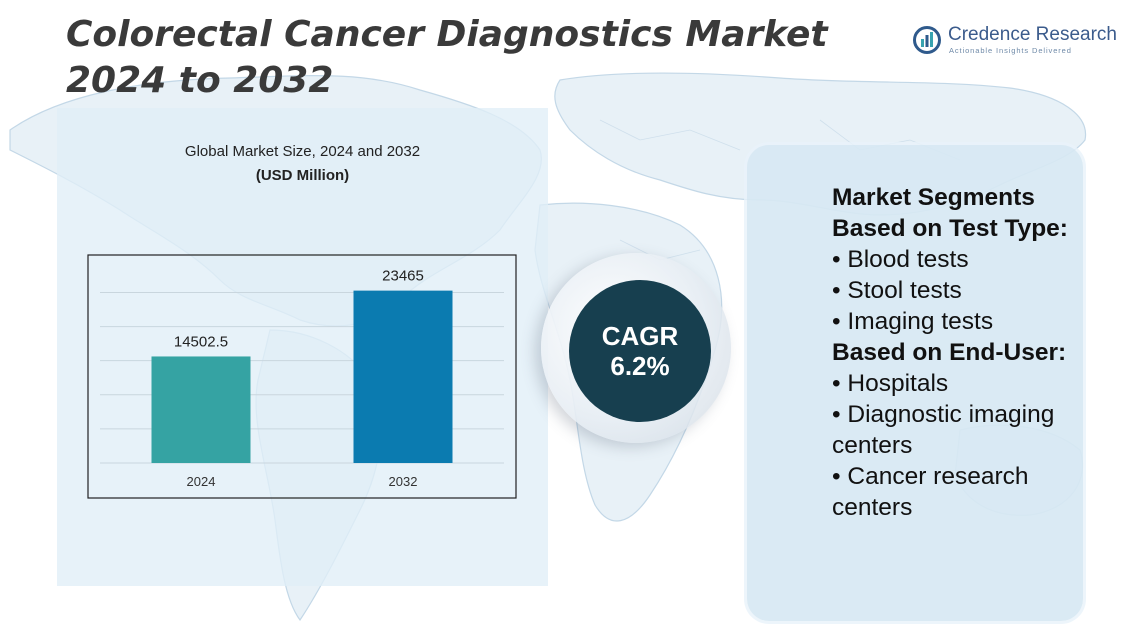  Describe the element at coordinates (403, 376) in the screenshot. I see `bar-2032` at that location.